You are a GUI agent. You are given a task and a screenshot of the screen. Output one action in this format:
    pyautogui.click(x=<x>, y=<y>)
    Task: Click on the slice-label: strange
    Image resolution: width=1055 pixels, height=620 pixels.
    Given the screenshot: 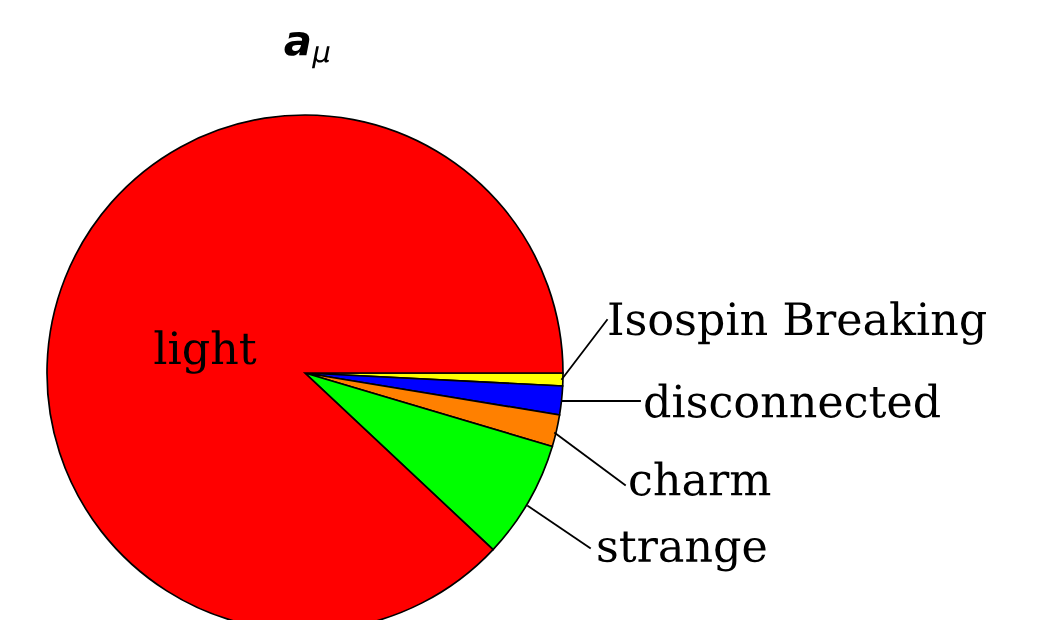 What is the action you would take?
    pyautogui.click(x=682, y=551)
    